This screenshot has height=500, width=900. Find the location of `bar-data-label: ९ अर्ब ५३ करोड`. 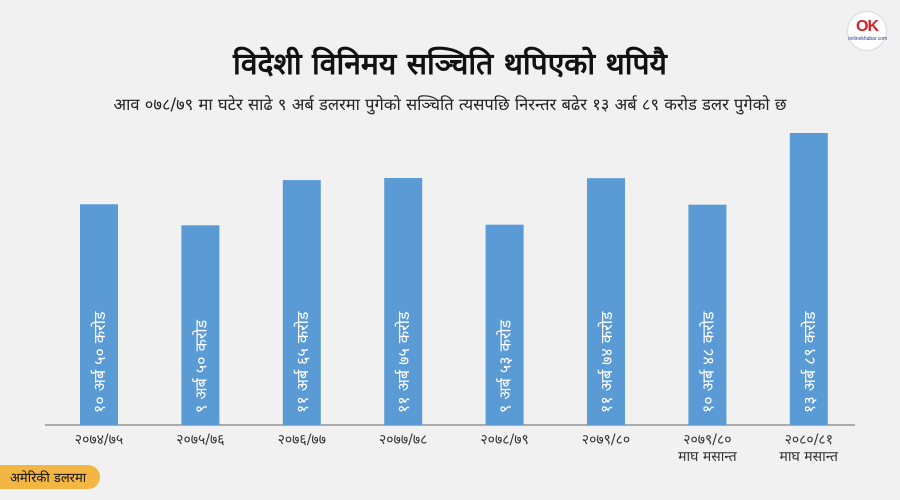

bar-data-label: ९ अर्ब ५३ करोड is located at coordinates (505, 366).